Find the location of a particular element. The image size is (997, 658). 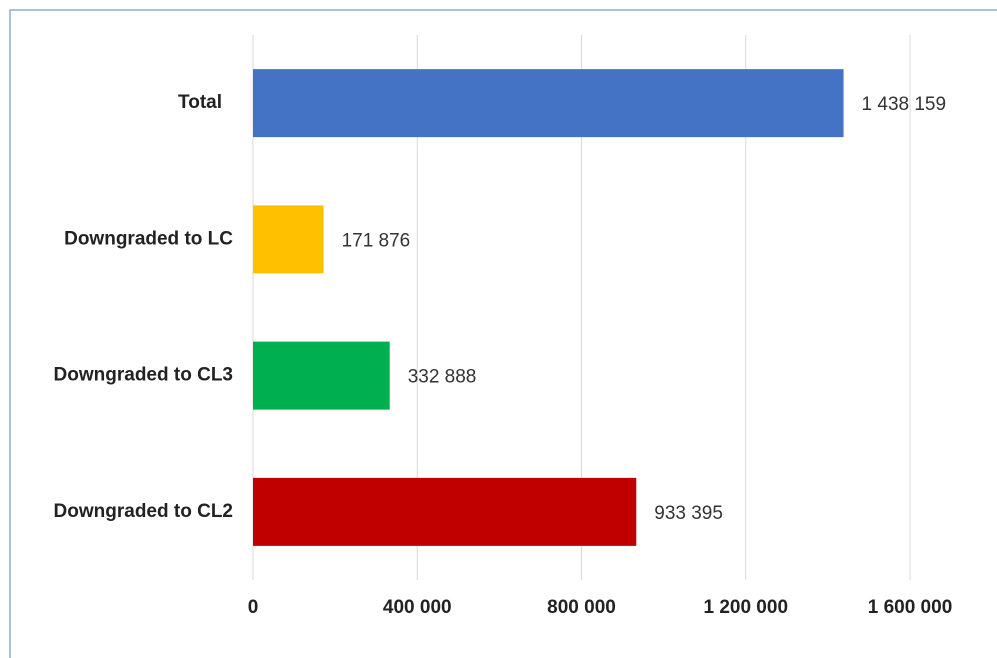

x-tick-label: 0 is located at coordinates (253, 607).